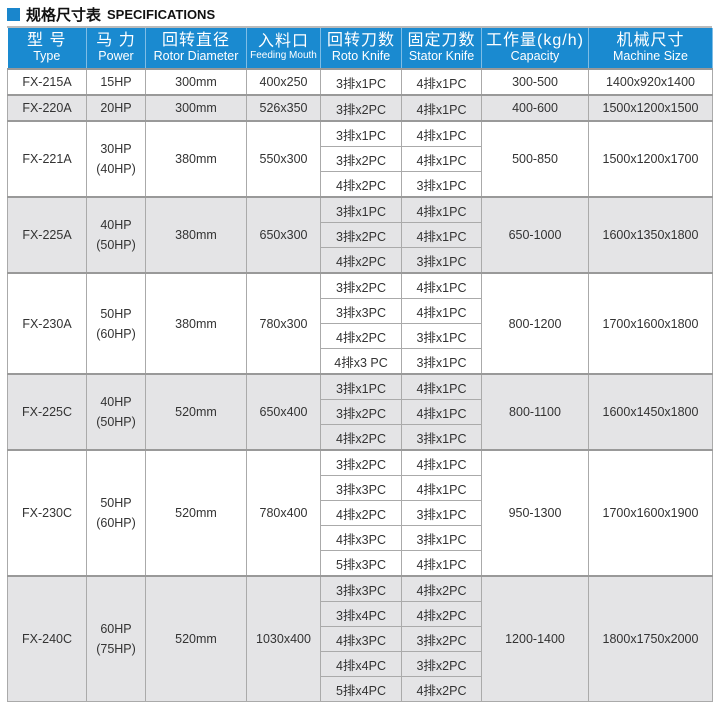 The image size is (720, 702). I want to click on header-en: Feeding Mouth, so click(283, 56).